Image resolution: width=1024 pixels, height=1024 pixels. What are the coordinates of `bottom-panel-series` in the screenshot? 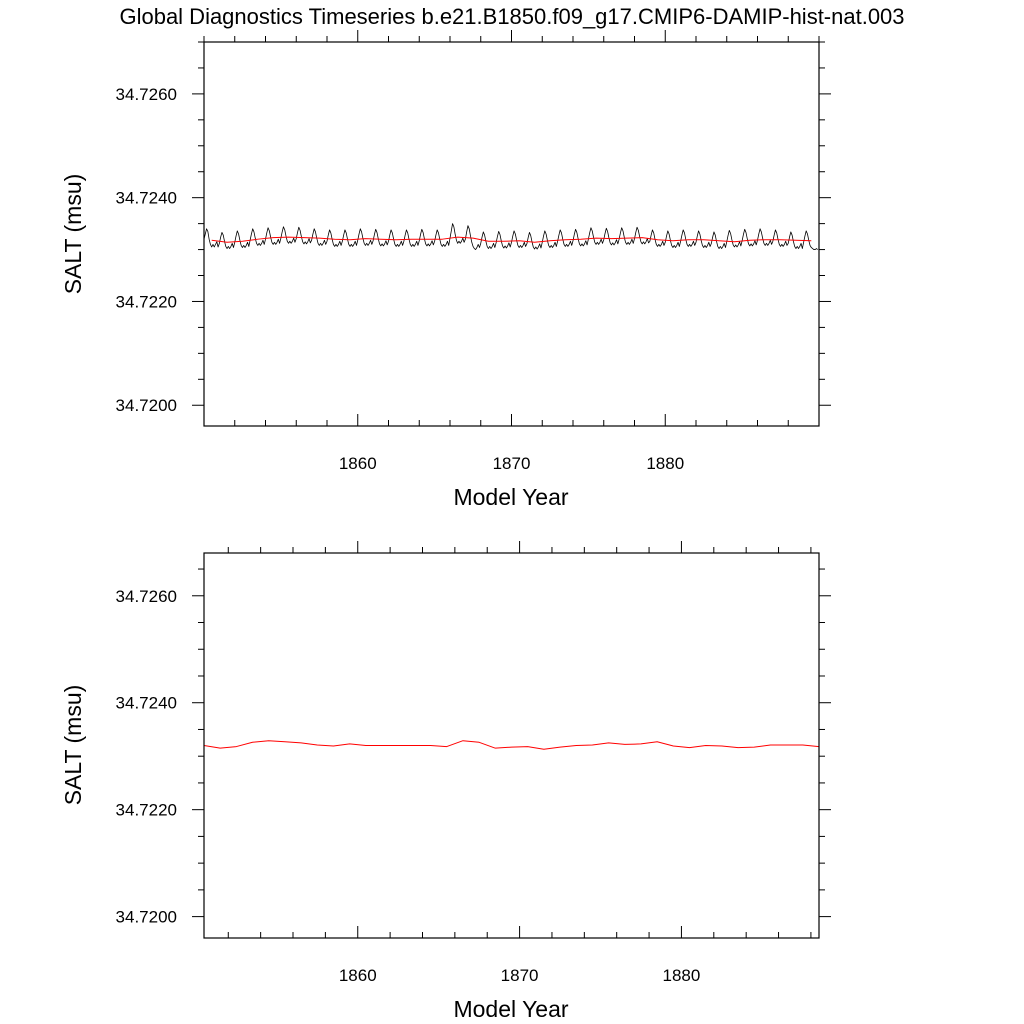 It's located at (511, 745).